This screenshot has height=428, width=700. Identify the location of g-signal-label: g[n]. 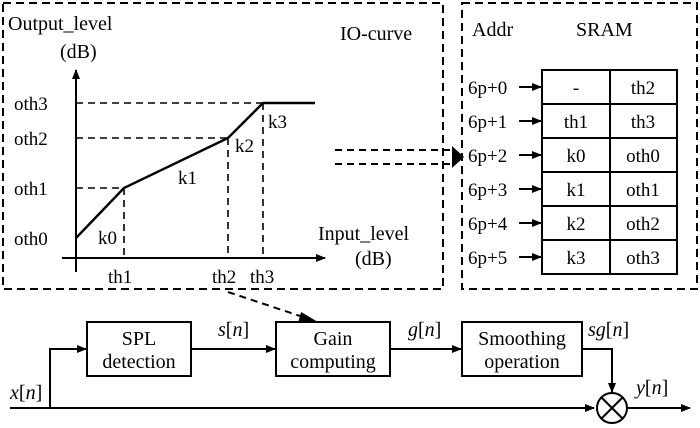
(424, 330).